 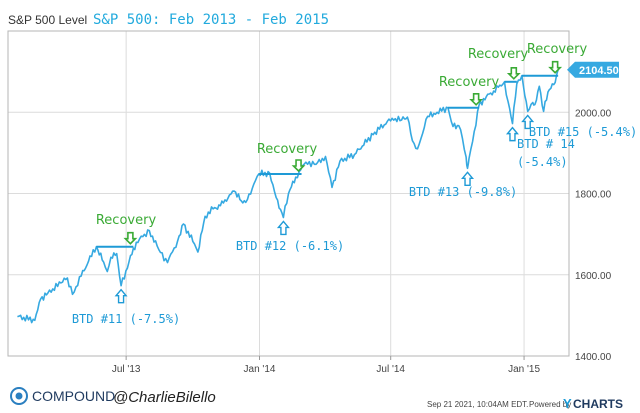 I want to click on btd-label: BTD #11 (-7.5%), so click(x=126, y=319).